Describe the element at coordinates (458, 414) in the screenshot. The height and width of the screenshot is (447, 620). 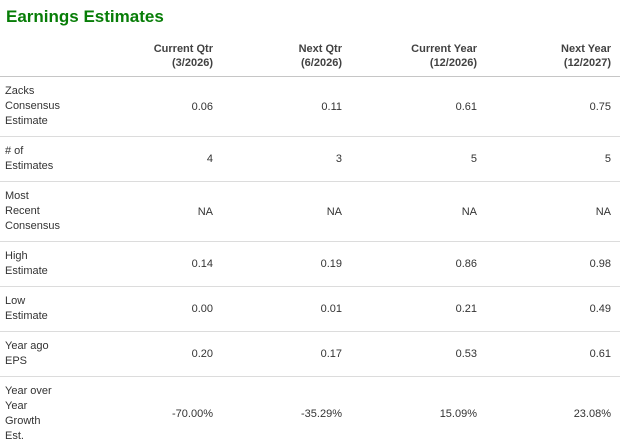
I see `cell-value: 15.09%` at that location.